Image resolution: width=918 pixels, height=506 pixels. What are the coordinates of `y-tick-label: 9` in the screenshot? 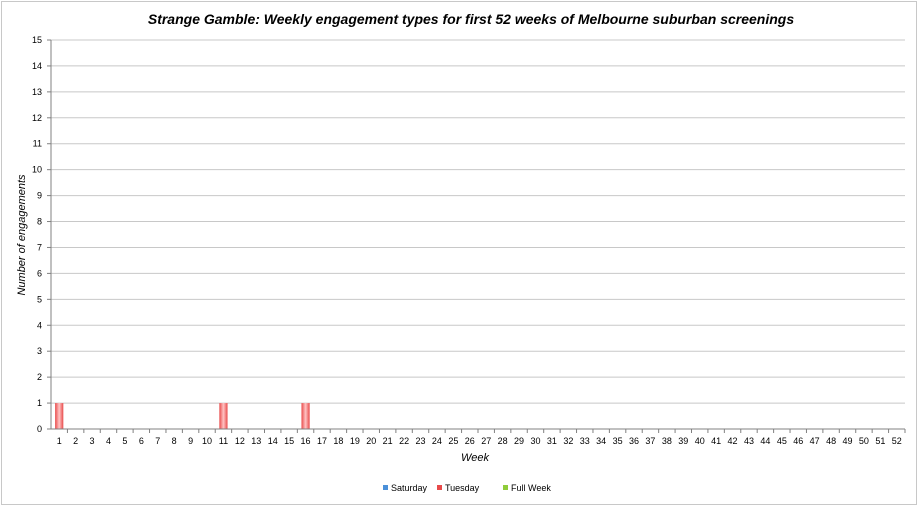 It's located at (39, 196).